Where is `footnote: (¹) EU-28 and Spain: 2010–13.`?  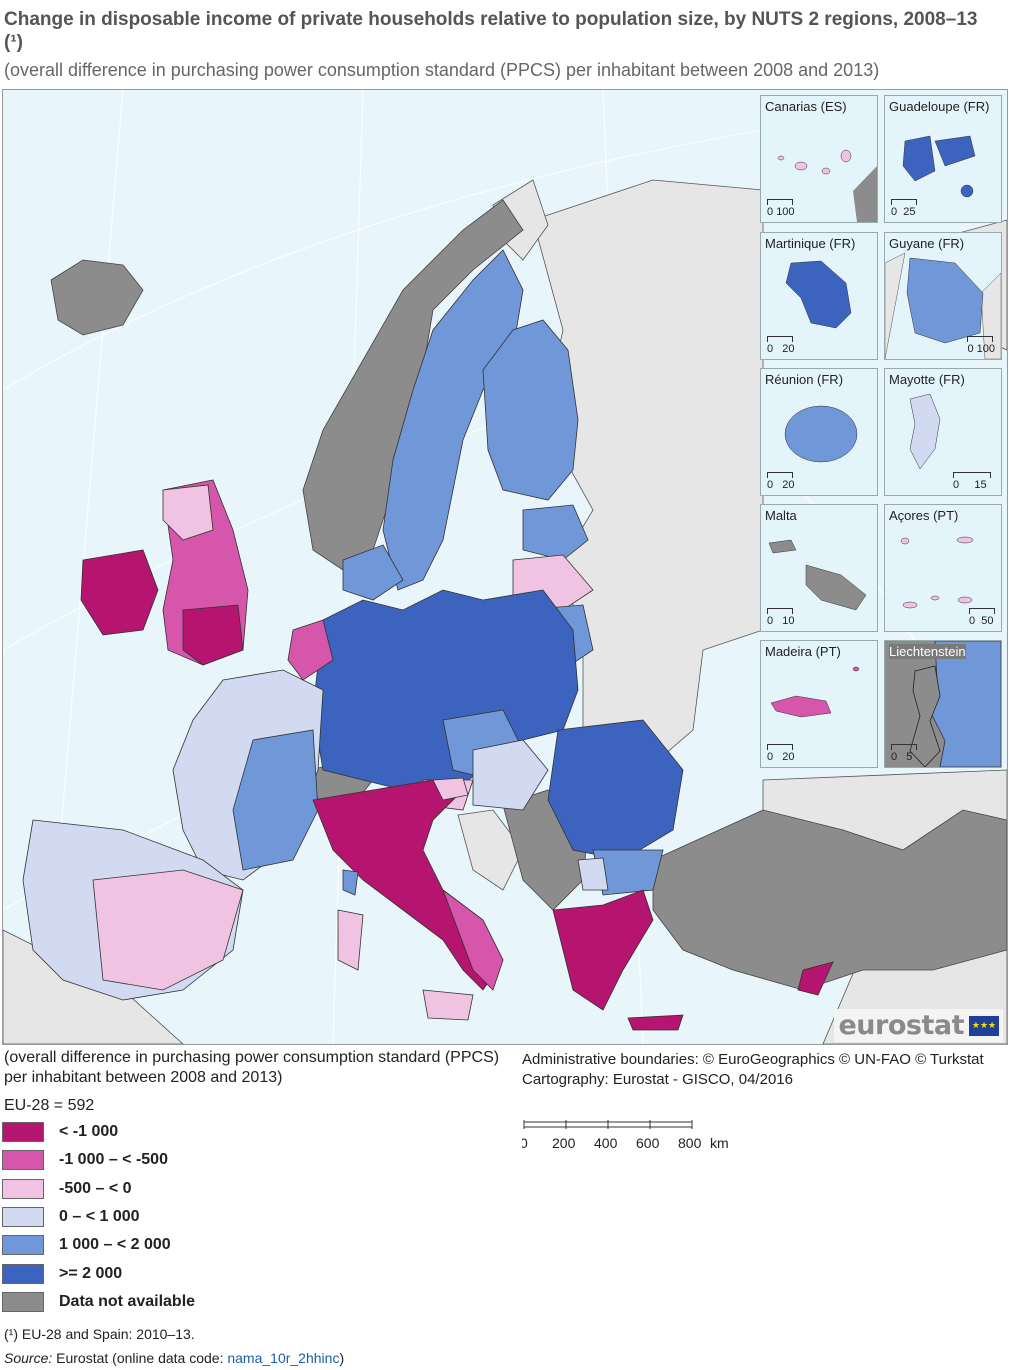
footnote: (¹) EU-28 and Spain: 2010–13. is located at coordinates (99, 1334).